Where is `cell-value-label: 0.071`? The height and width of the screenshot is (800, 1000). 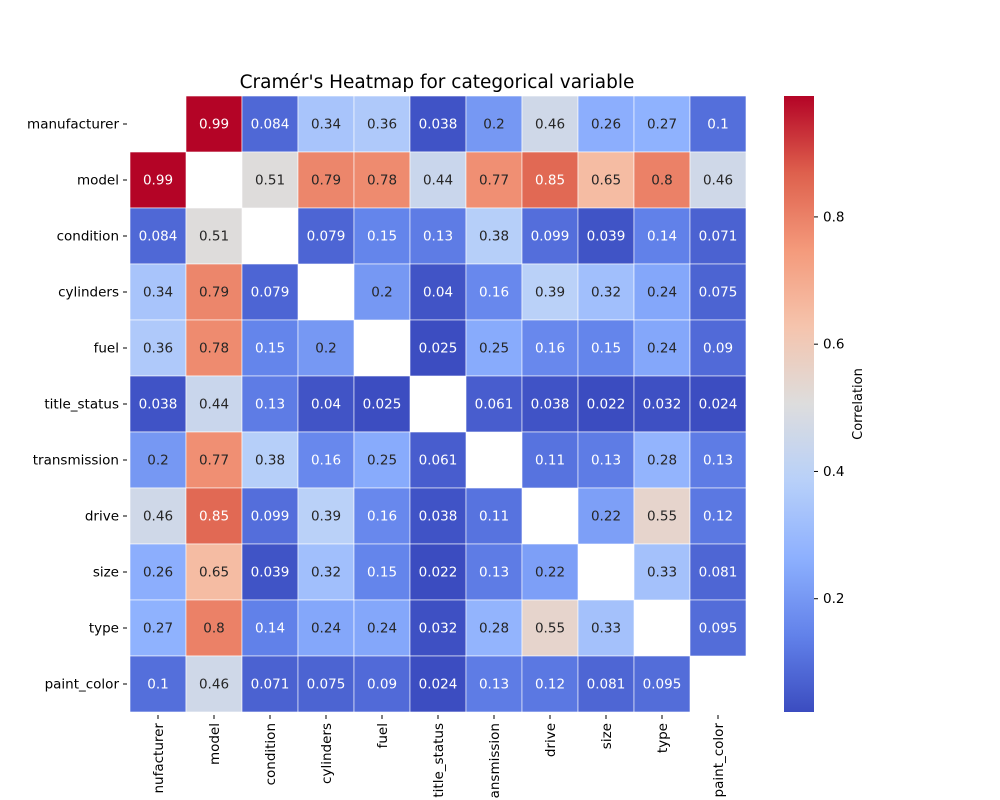 cell-value-label: 0.071 is located at coordinates (718, 237).